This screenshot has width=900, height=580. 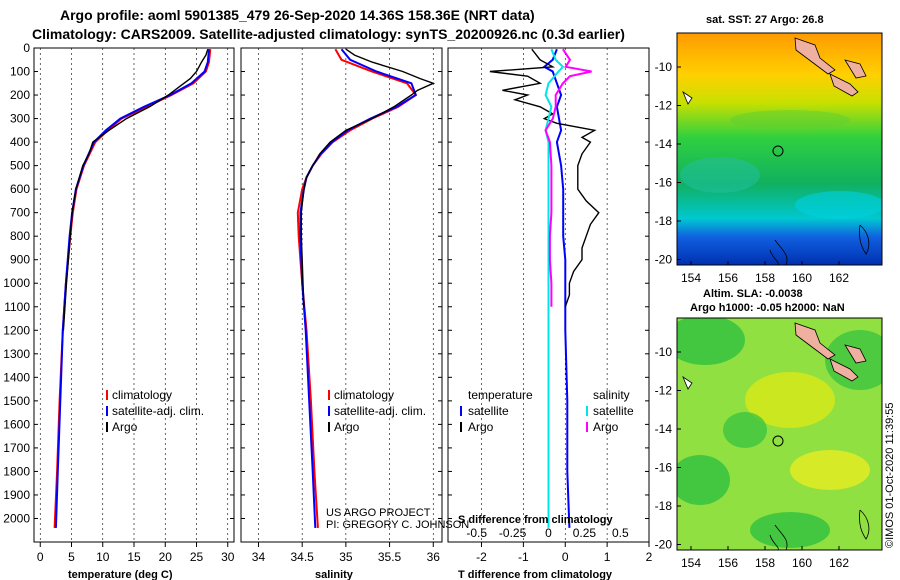 I want to click on bathymetry-contour, so click(x=819, y=529).